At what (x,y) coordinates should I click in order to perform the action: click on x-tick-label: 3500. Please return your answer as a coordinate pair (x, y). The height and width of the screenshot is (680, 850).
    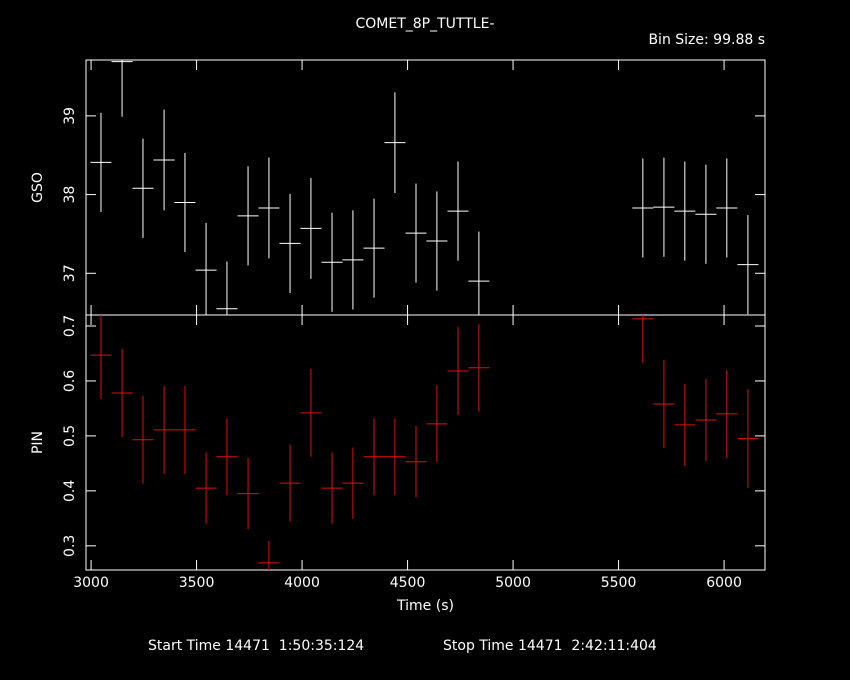
    Looking at the image, I should click on (197, 583).